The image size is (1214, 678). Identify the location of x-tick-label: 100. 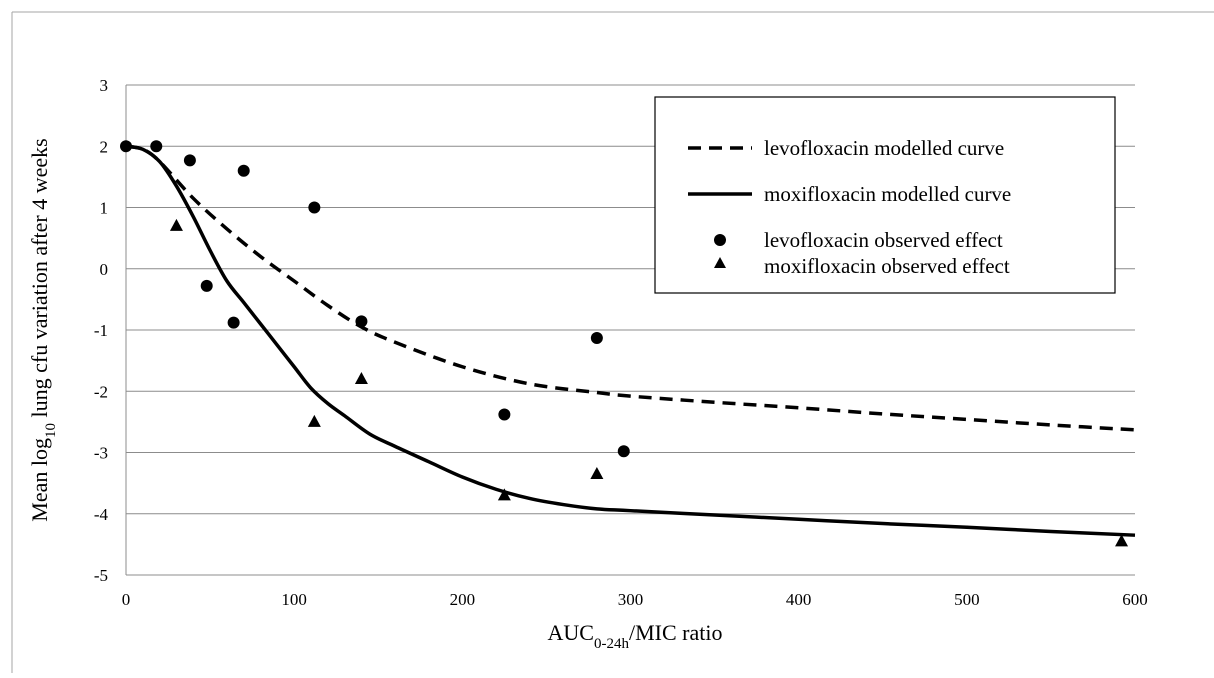
(294, 599).